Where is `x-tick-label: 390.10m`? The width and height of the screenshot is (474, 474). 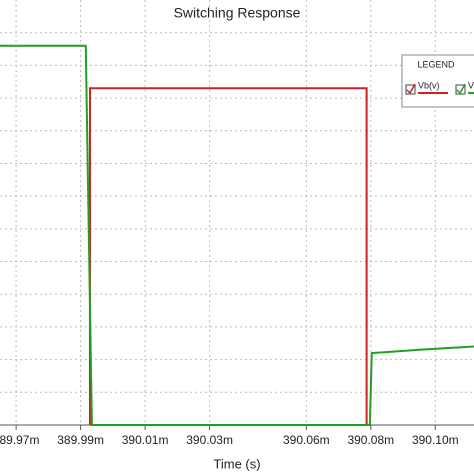 x-tick-label: 390.10m is located at coordinates (435, 440).